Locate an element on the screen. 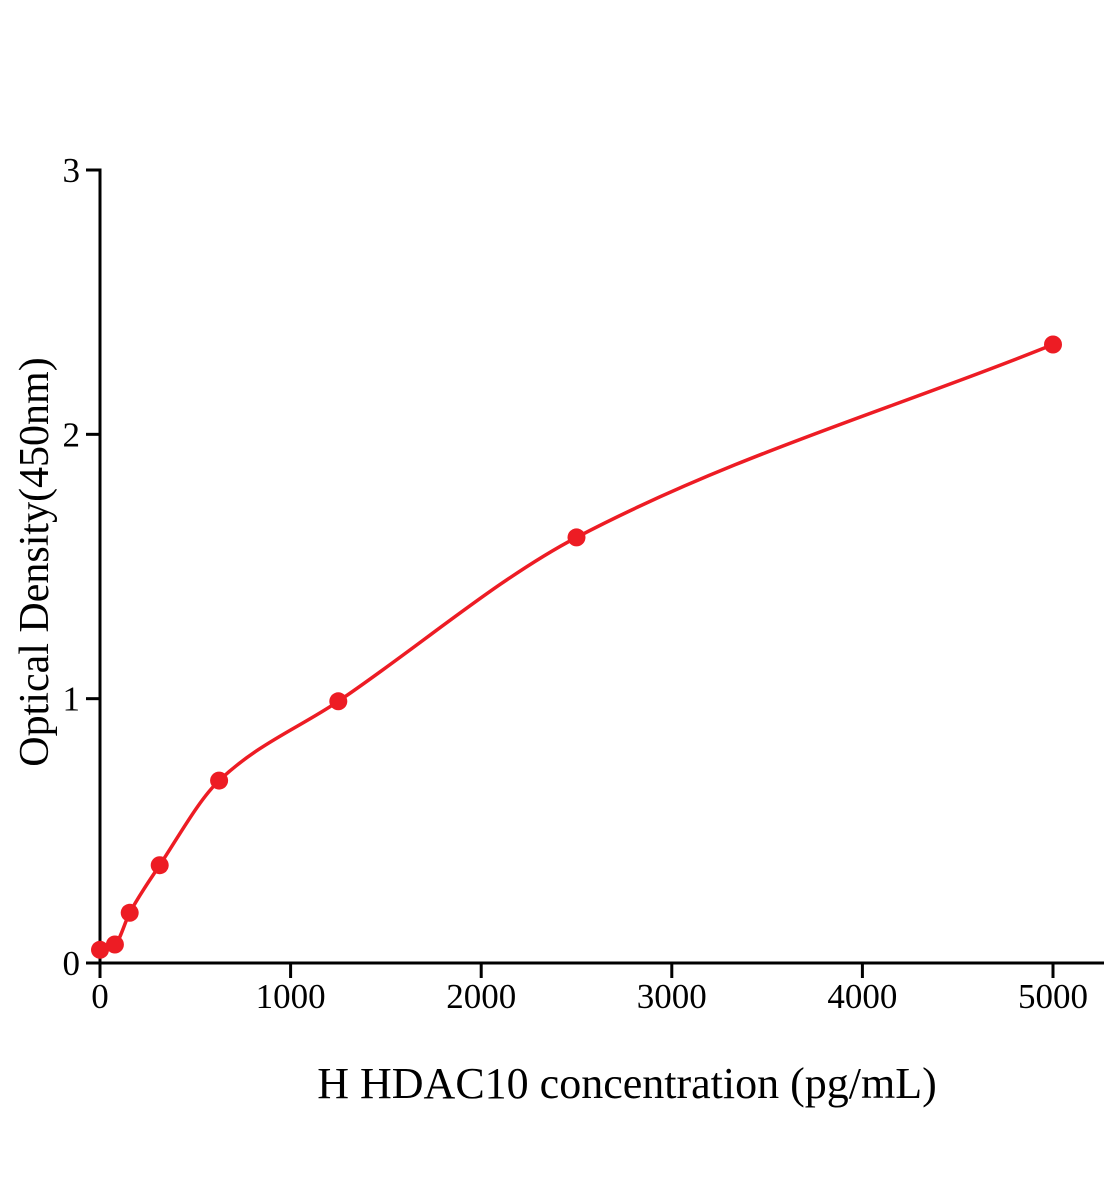 The height and width of the screenshot is (1200, 1104). x-tick-label: 3000 is located at coordinates (672, 996).